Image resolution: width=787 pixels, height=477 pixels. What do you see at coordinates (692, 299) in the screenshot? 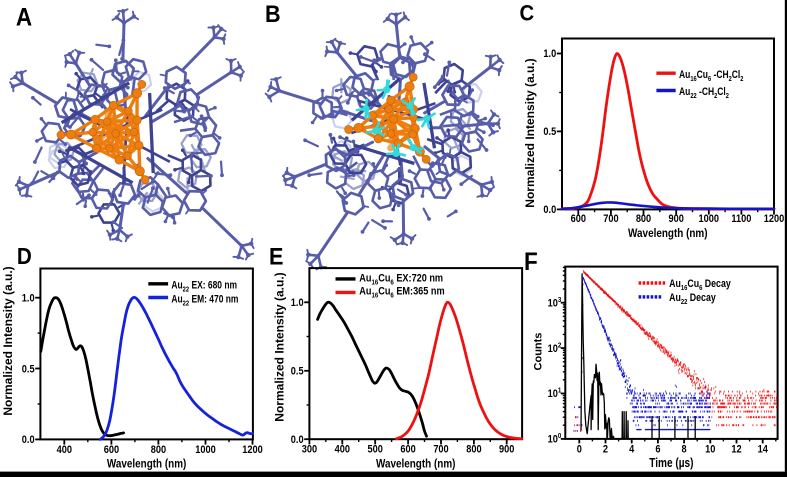
I see `svg-text: Au22​ Decay` at bounding box center [692, 299].